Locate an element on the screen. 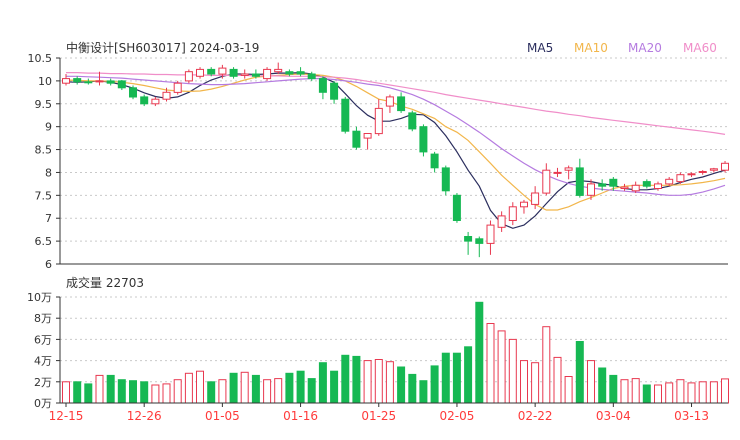 This screenshot has width=740, height=440. chart-legend: MA5 MA10 MA20 MA60 is located at coordinates (622, 48).